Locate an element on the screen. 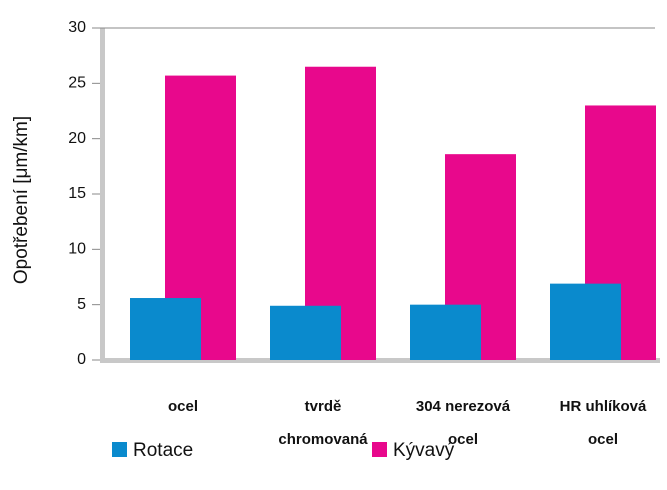 Image resolution: width=667 pixels, height=490 pixels. legend-label: Rotace is located at coordinates (163, 450).